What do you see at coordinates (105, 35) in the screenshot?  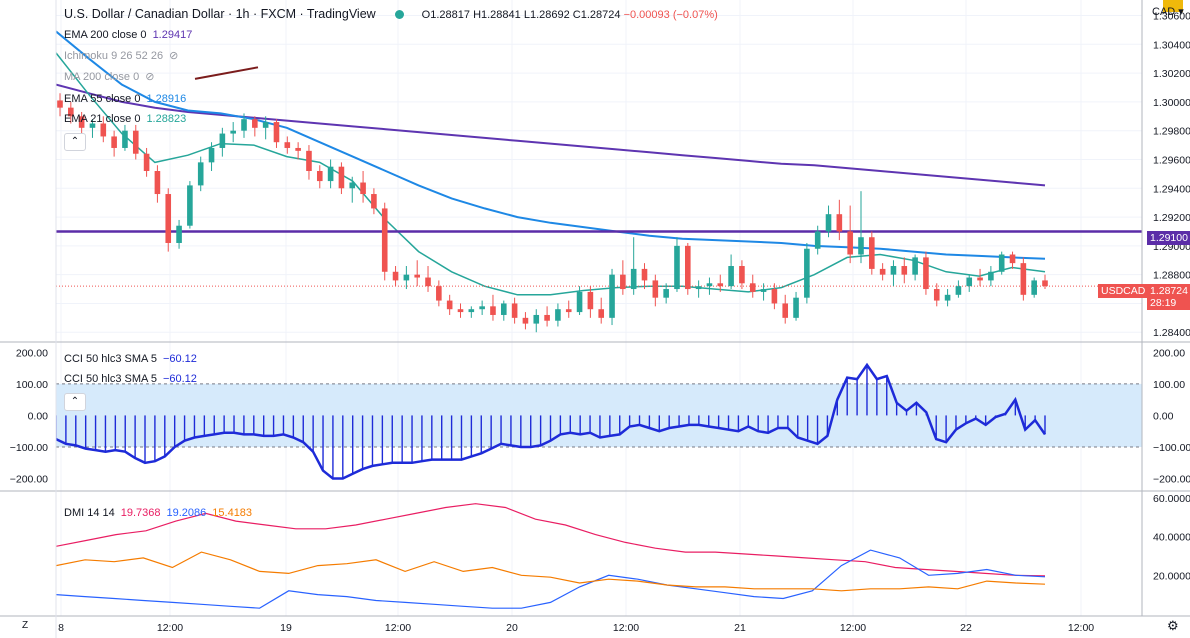 I see `indicator-label: EMA 200 close 0` at bounding box center [105, 35].